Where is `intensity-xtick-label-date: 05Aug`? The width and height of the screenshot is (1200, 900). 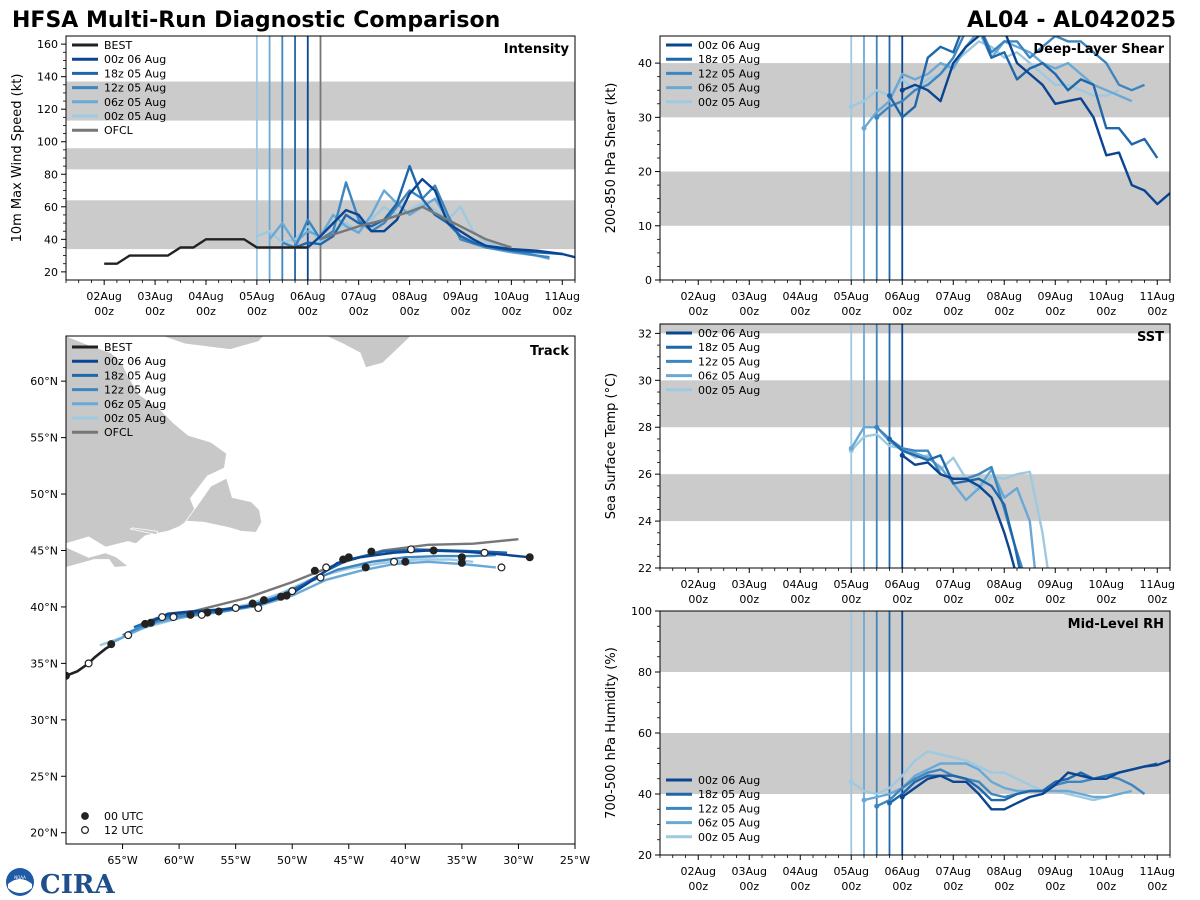
intensity-xtick-label-date: 05Aug is located at coordinates (256, 296).